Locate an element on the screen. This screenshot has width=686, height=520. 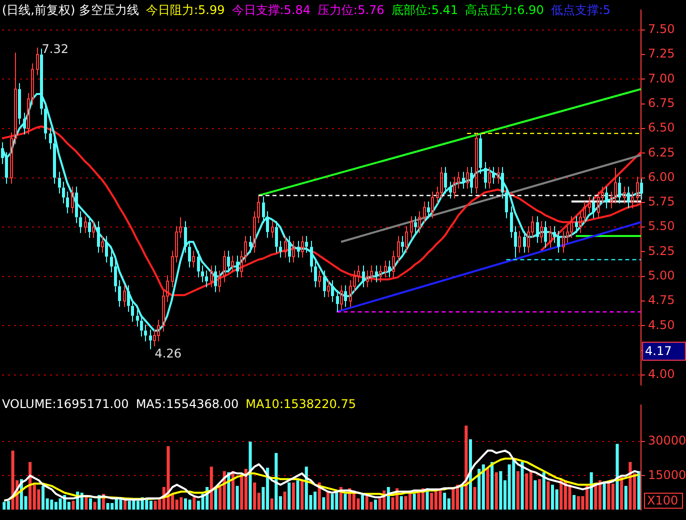
y-tick-label: 5.25 is located at coordinates (661, 251).